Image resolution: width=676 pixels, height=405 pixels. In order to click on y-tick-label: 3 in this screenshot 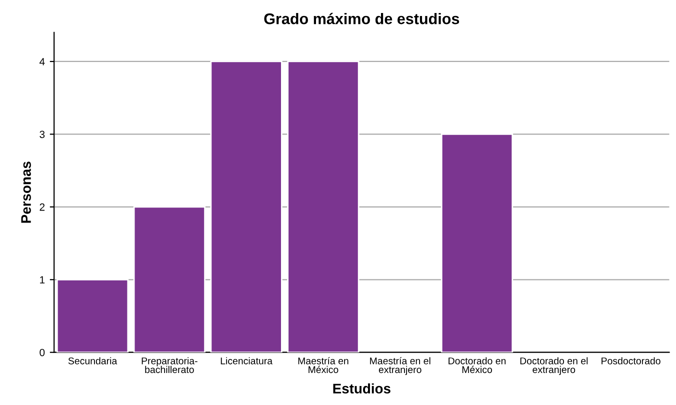, I will do `click(42, 134)`.